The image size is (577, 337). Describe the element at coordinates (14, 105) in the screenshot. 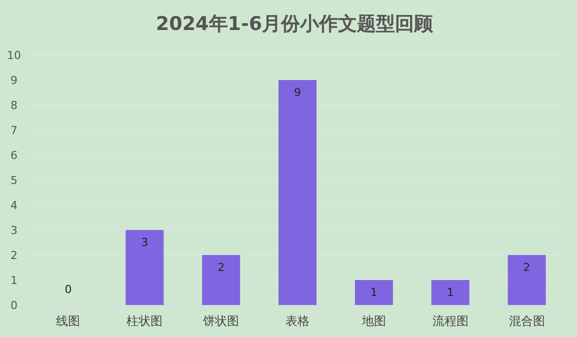

I see `y-tick-label: 8` at that location.